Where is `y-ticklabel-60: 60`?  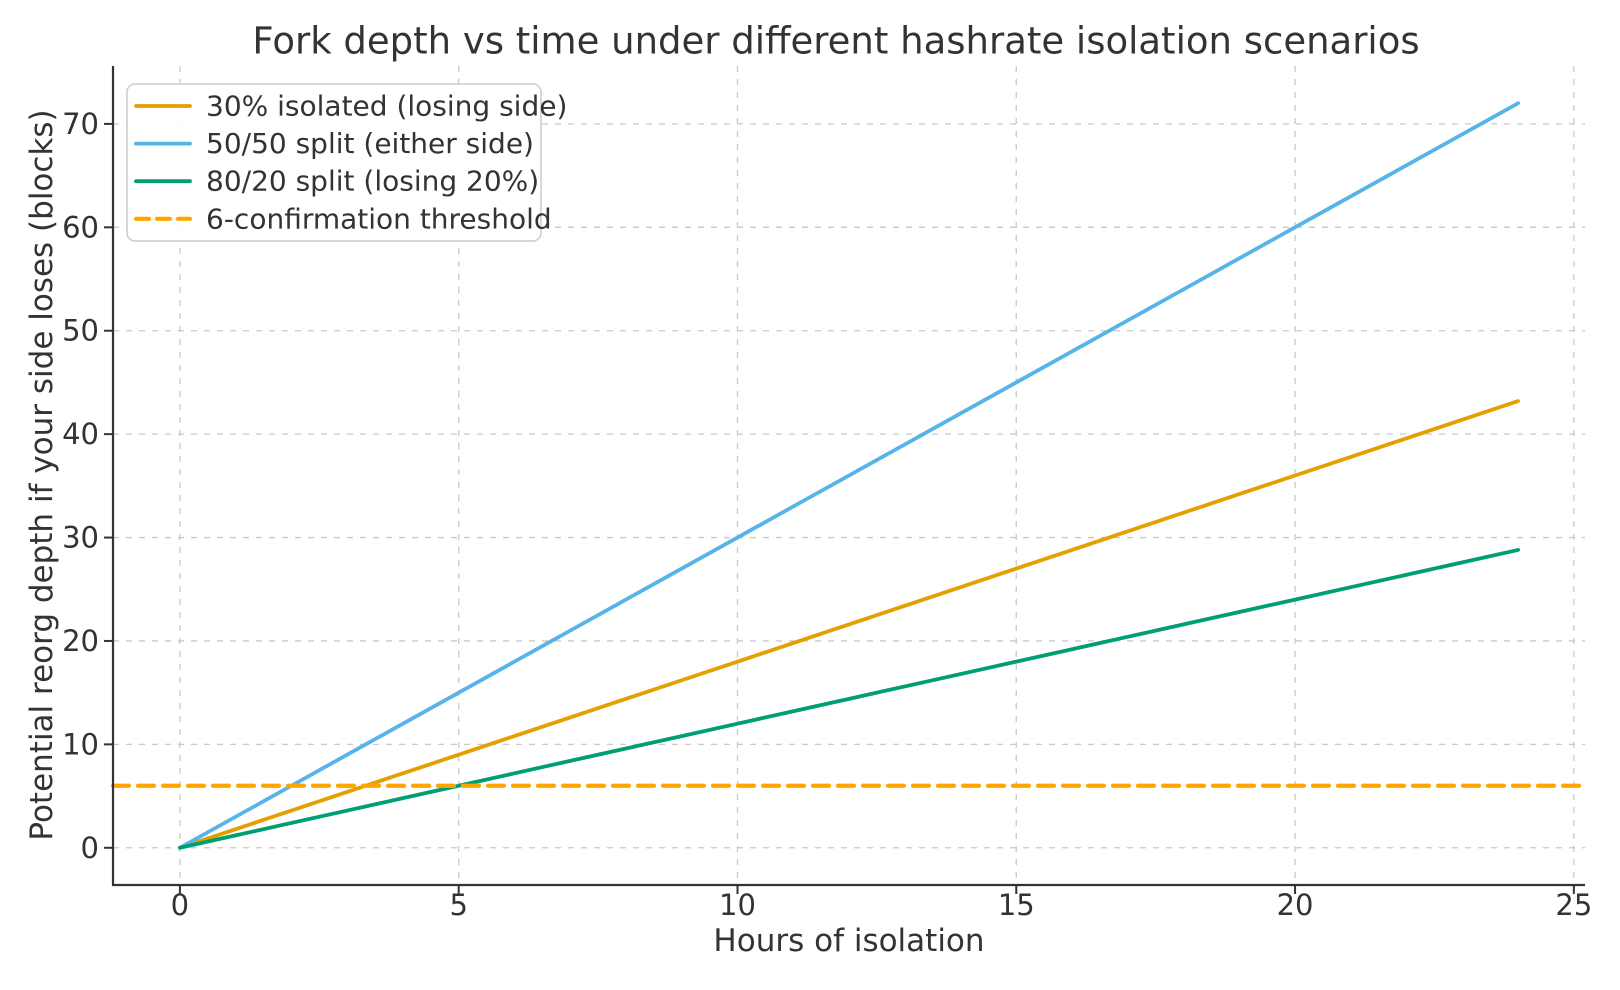
y-ticklabel-60: 60 is located at coordinates (80, 227).